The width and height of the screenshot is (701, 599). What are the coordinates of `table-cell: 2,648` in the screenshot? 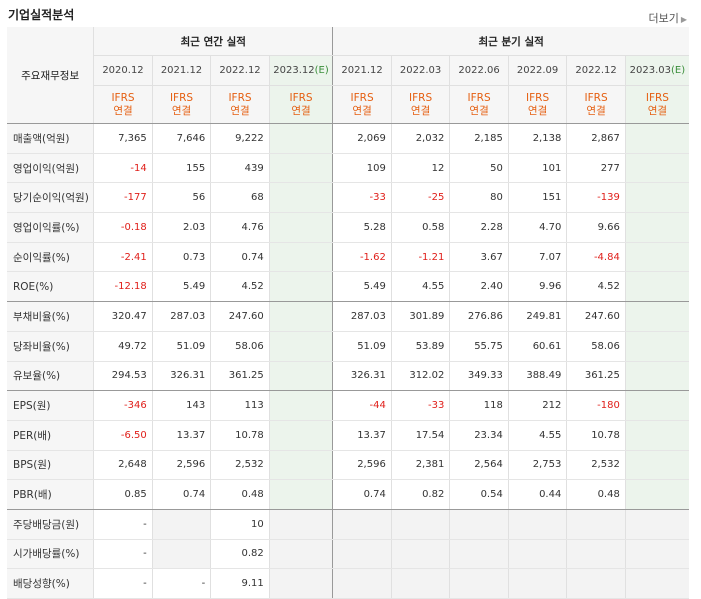 It's located at (123, 465).